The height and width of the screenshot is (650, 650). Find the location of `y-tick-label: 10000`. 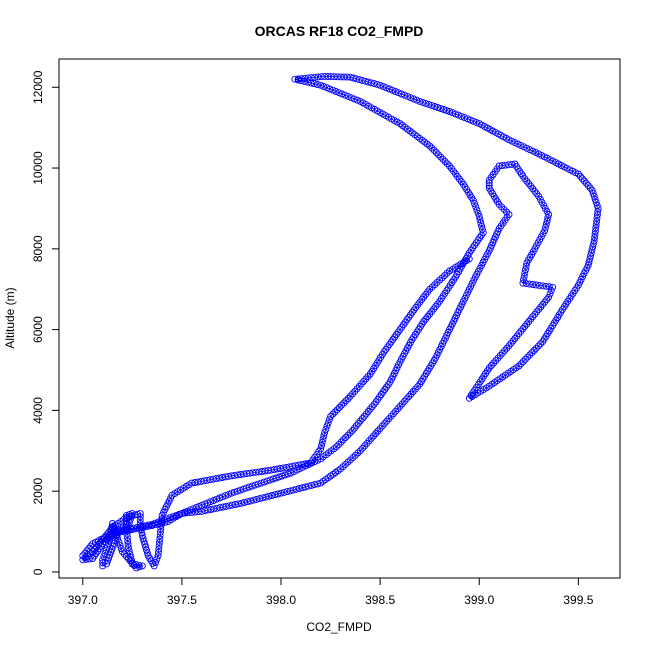

y-tick-label: 10000 is located at coordinates (38, 168).